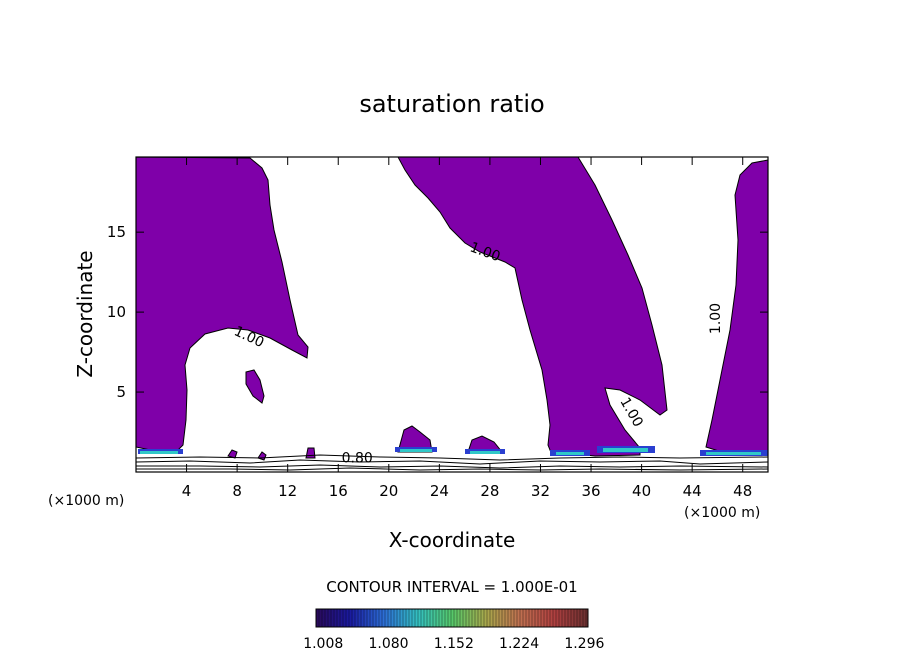 Image resolution: width=904 pixels, height=654 pixels. What do you see at coordinates (388, 491) in the screenshot?
I see `x-tick-label: 20` at bounding box center [388, 491].